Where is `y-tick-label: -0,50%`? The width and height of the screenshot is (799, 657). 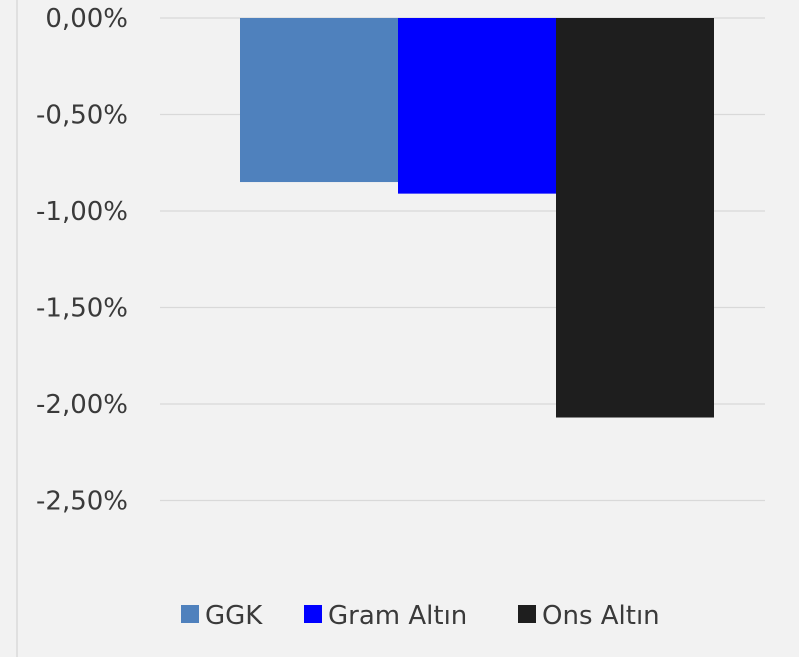
y-tick-label: -0,50% is located at coordinates (82, 116).